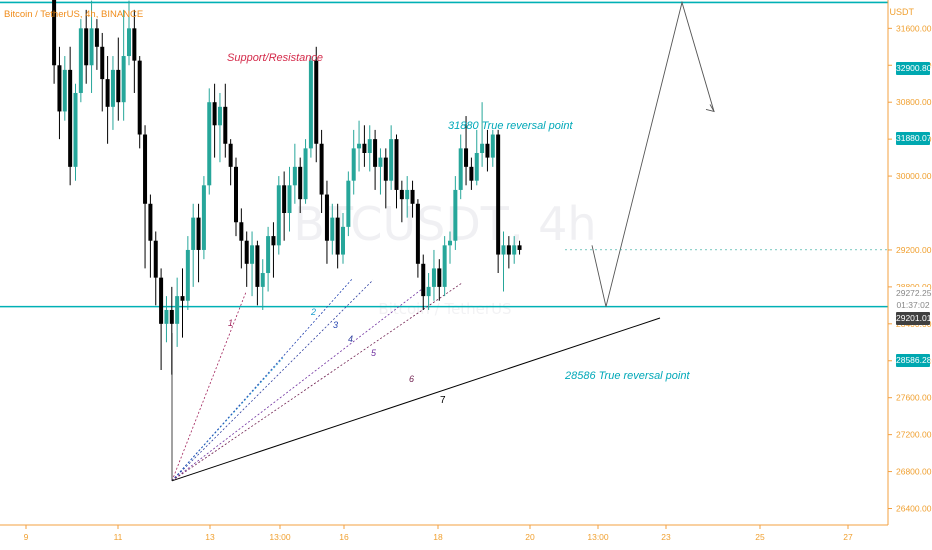 This screenshot has width=932, height=550. Describe the element at coordinates (374, 353) in the screenshot. I see `fan-label-5: 5` at that location.